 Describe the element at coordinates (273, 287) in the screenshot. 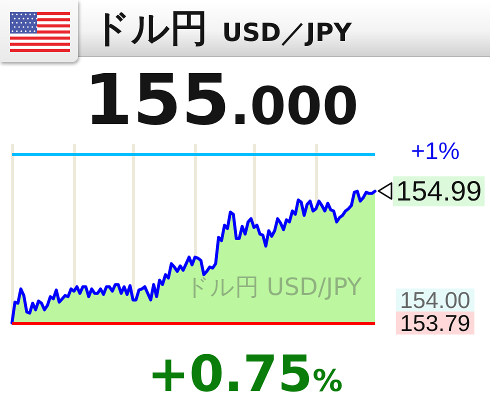

I see `annotation: ドル円 USD/JPY` at that location.